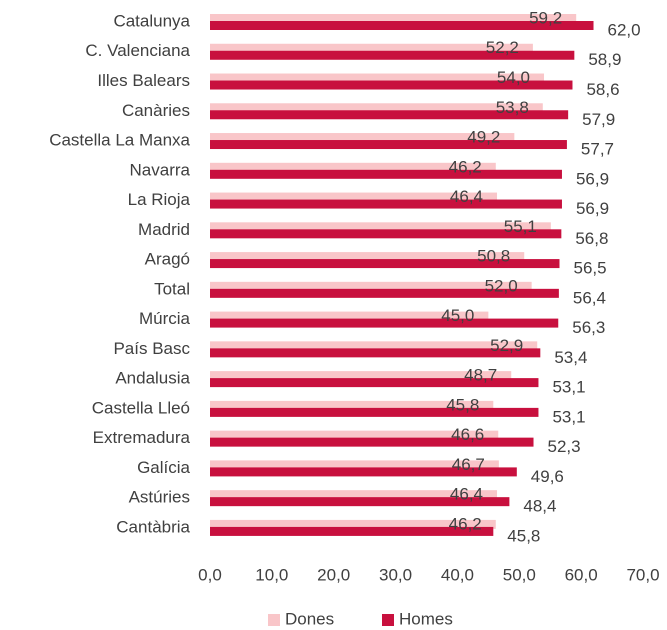 The height and width of the screenshot is (630, 667). What do you see at coordinates (520, 226) in the screenshot?
I see `value-label: 55,1` at bounding box center [520, 226].